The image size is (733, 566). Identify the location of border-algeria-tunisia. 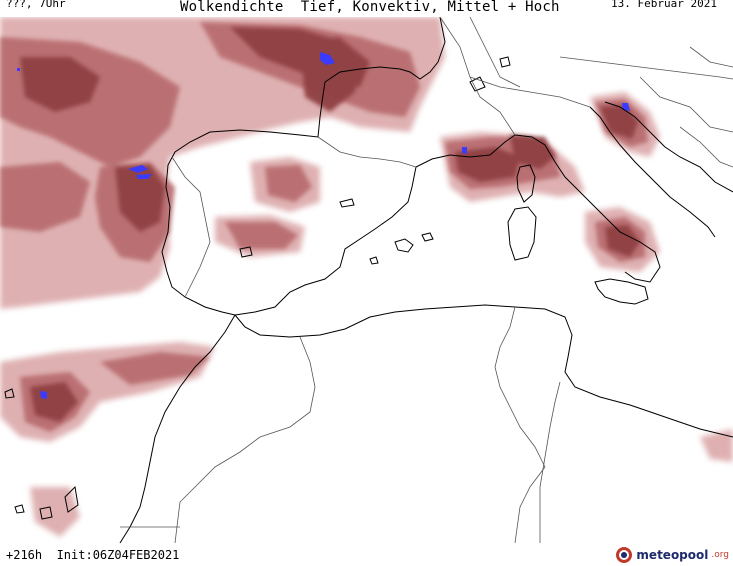
(520, 387).